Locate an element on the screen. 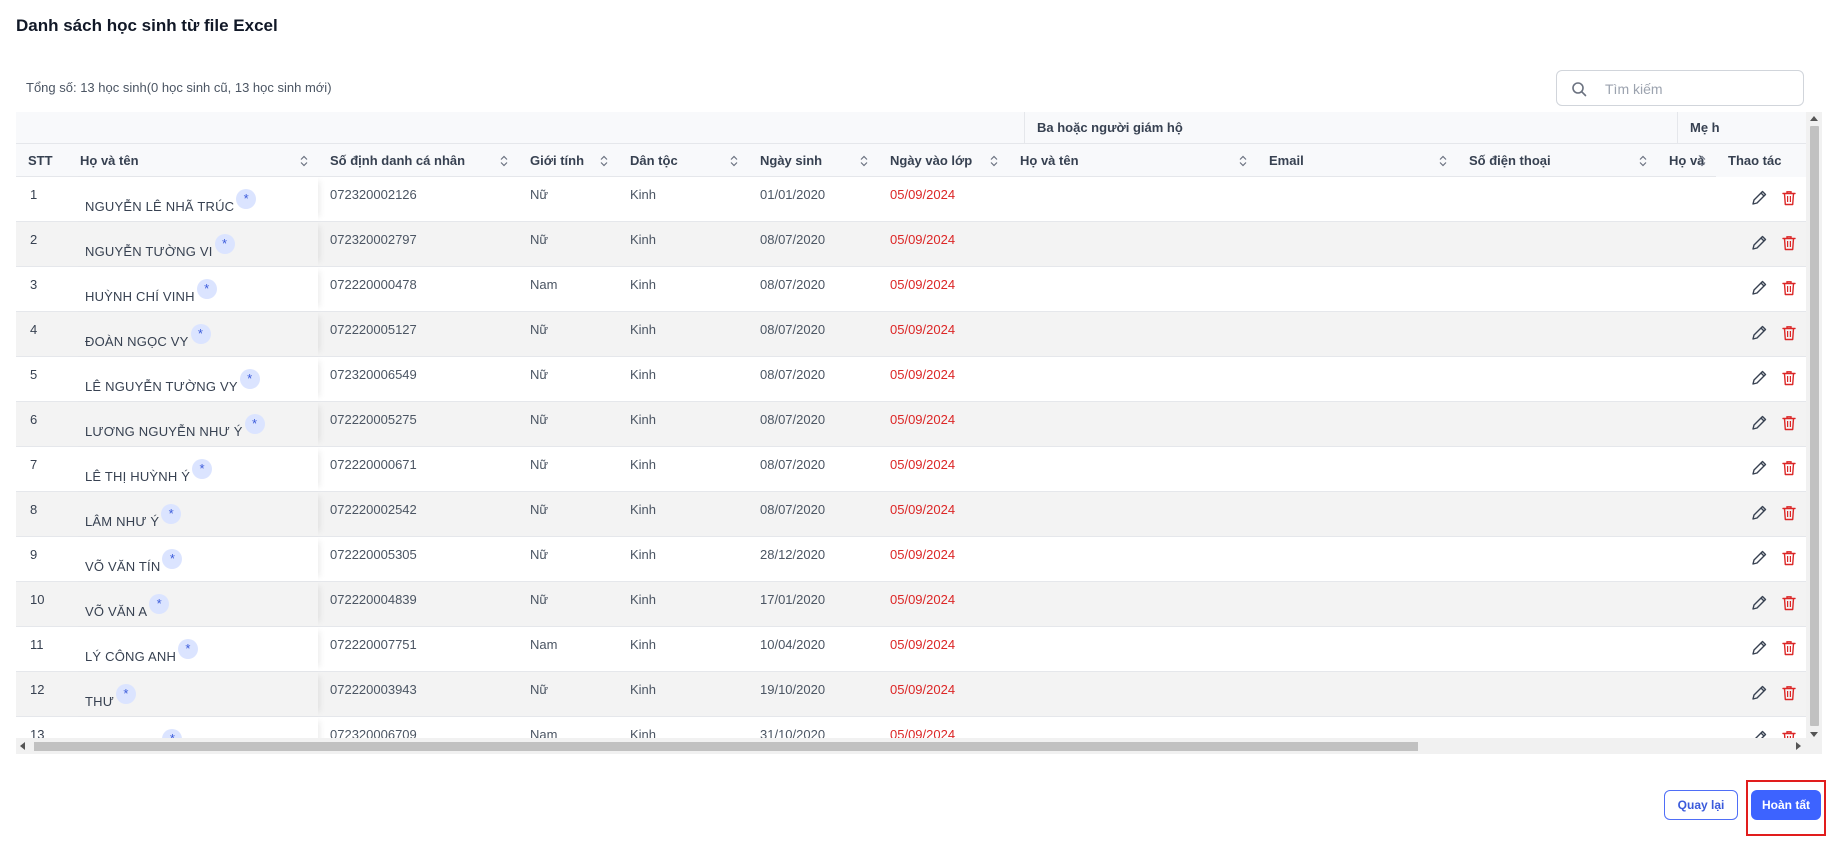 This screenshot has height=842, width=1834. search-box is located at coordinates (1680, 88).